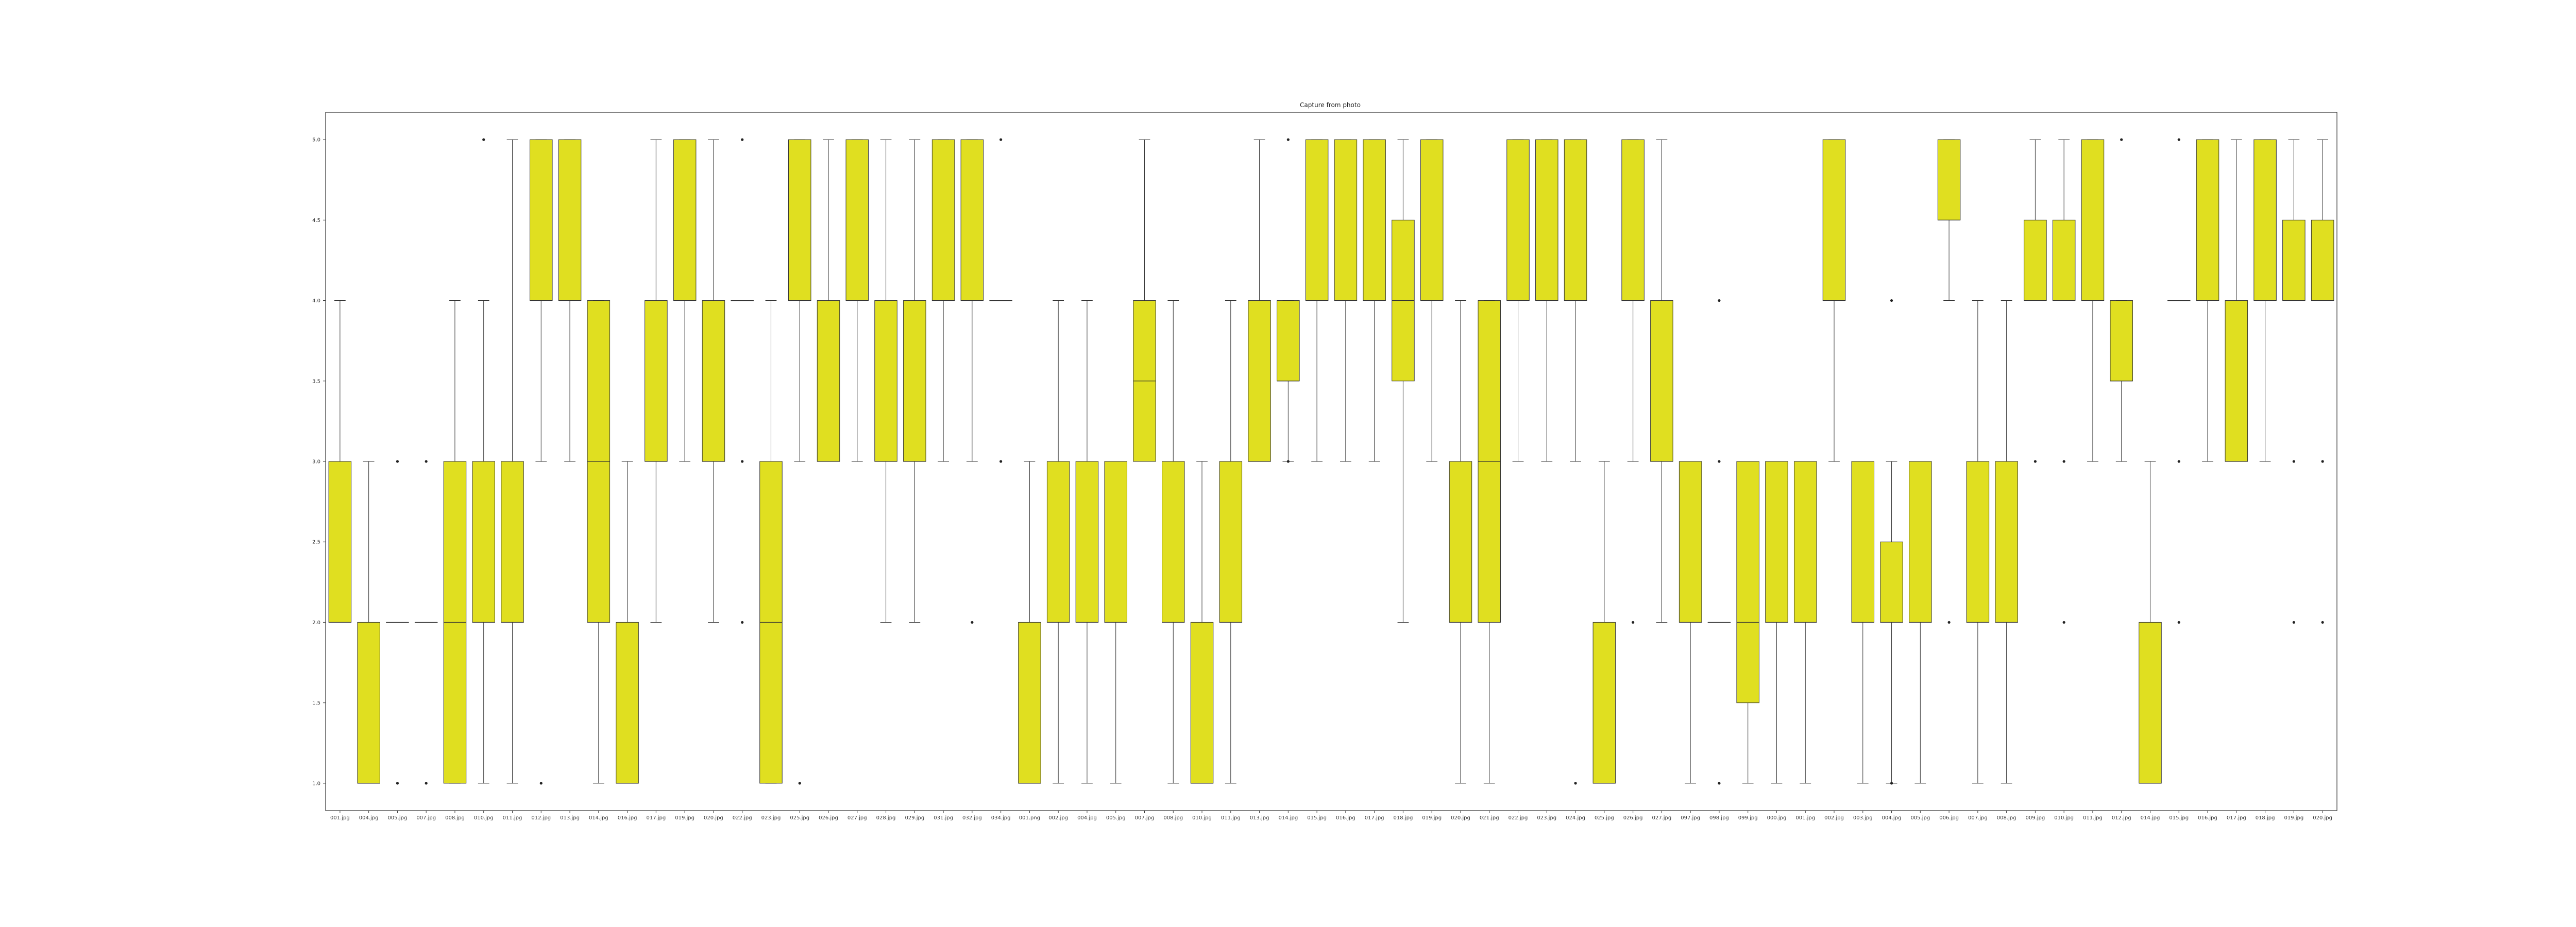 This screenshot has height=927, width=2576. I want to click on x-tick-label: 021.jpg, so click(1489, 818).